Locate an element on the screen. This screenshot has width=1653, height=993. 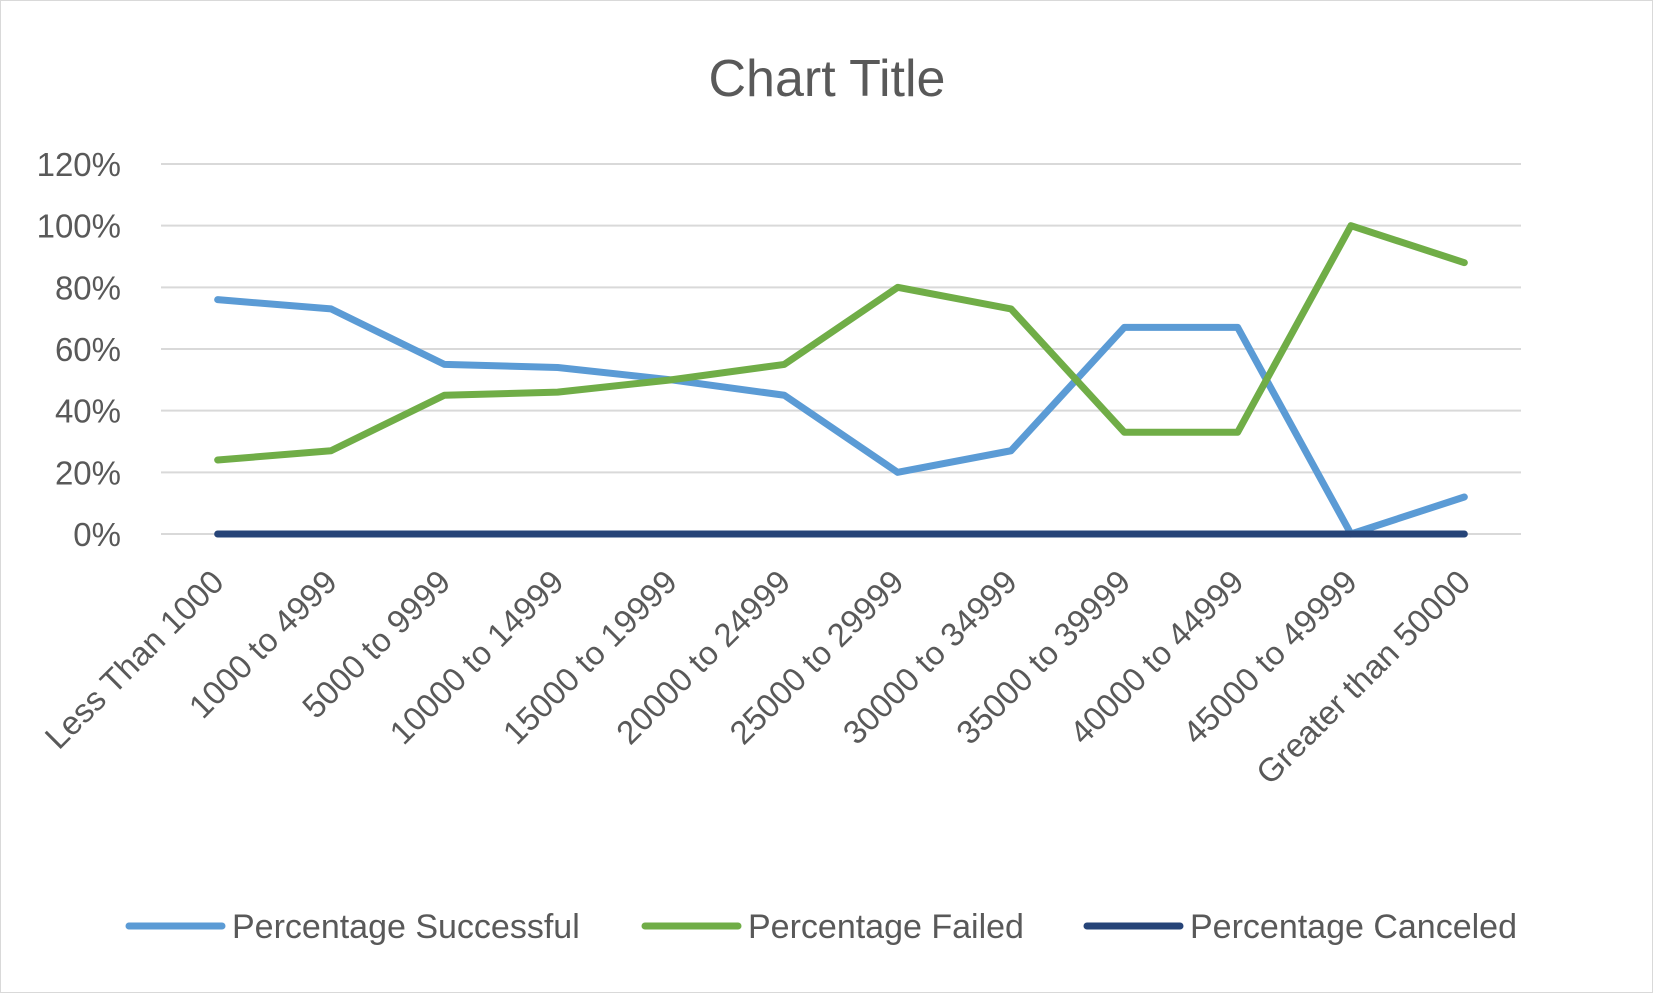
y-axis-tick-labels: 0% 20% 40% 60% 80% 100% 120% is located at coordinates (79, 349).